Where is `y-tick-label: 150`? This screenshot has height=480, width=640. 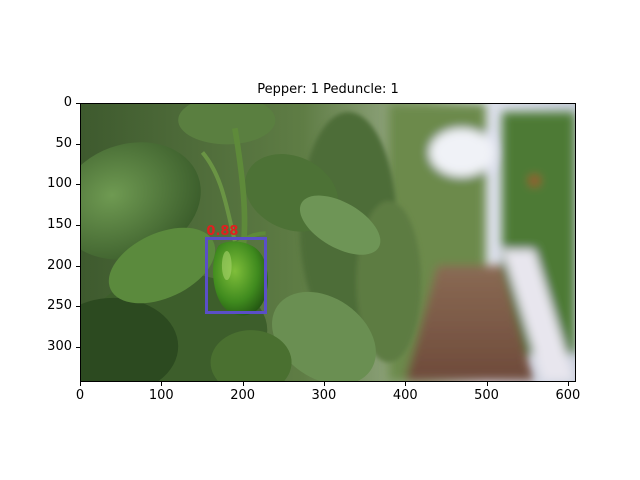
y-tick-label: 150 is located at coordinates (59, 224).